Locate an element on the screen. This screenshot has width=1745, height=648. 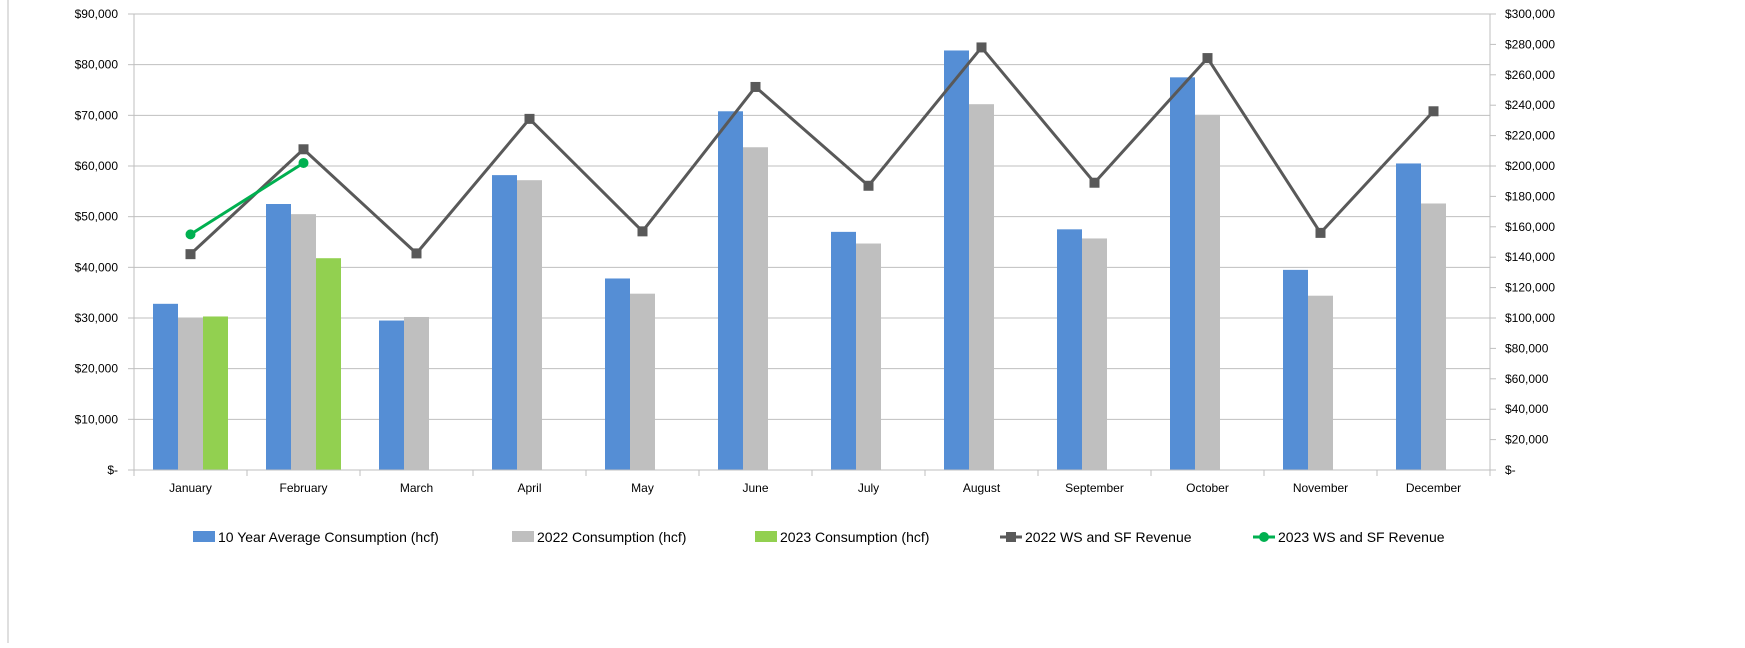
x-axis-tick-label: March is located at coordinates (416, 488).